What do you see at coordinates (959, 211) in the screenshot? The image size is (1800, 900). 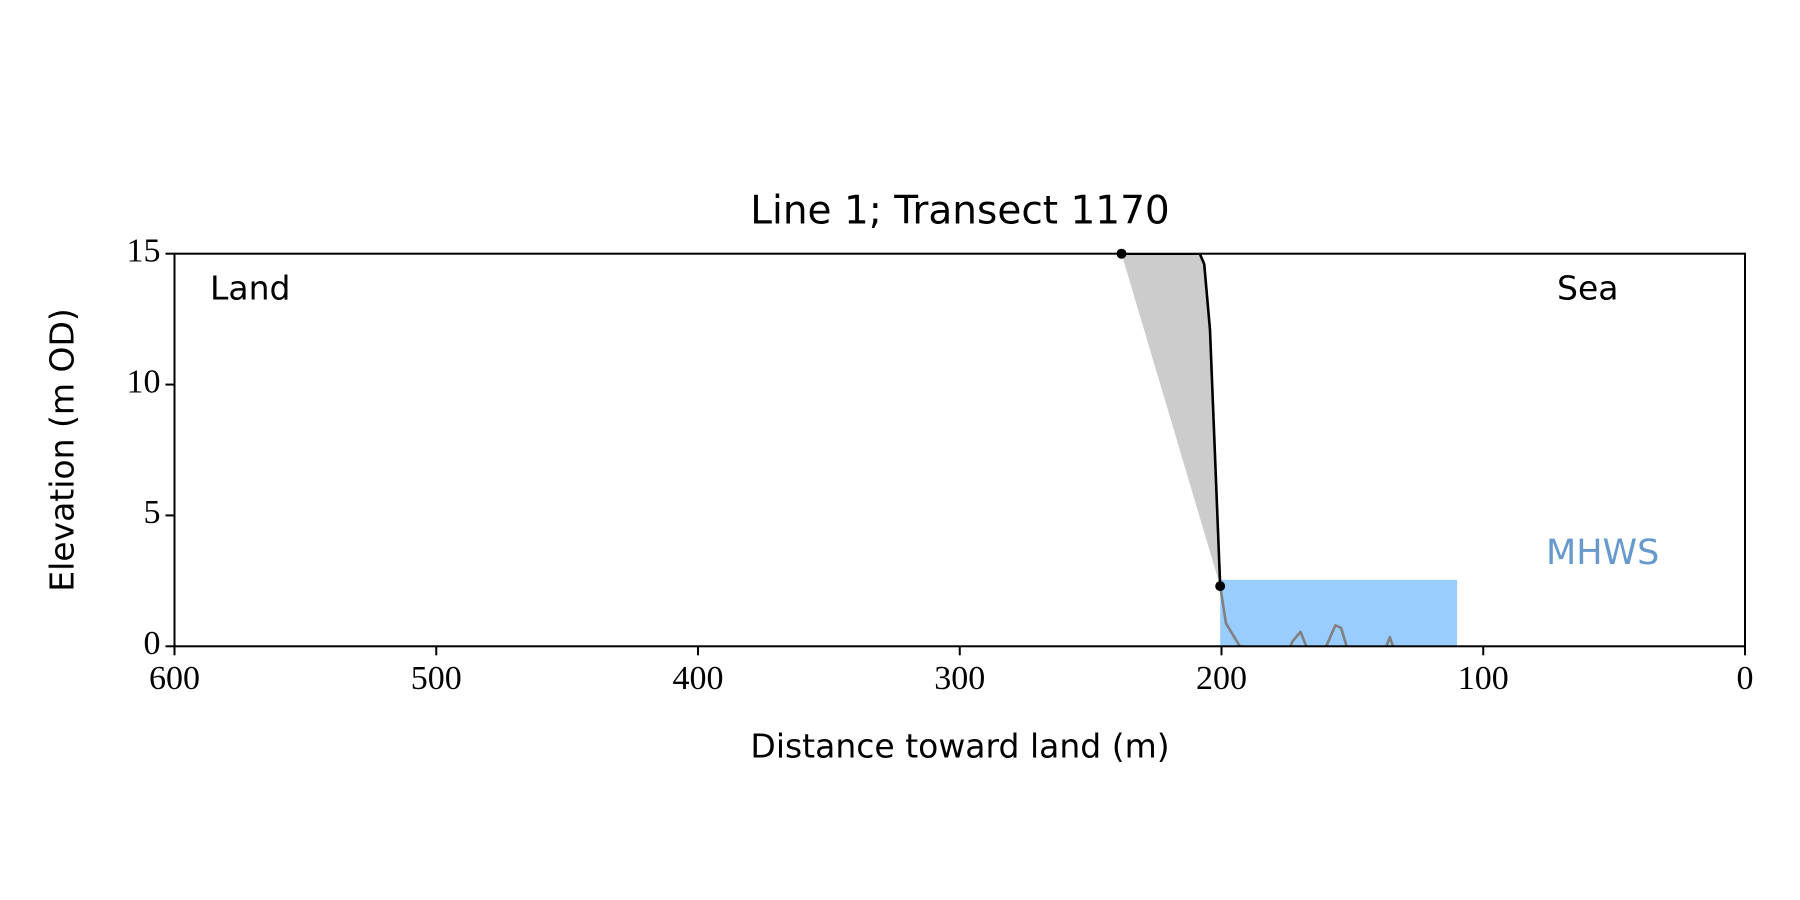 I see `chart-title: Line 1; Transect 1170` at bounding box center [959, 211].